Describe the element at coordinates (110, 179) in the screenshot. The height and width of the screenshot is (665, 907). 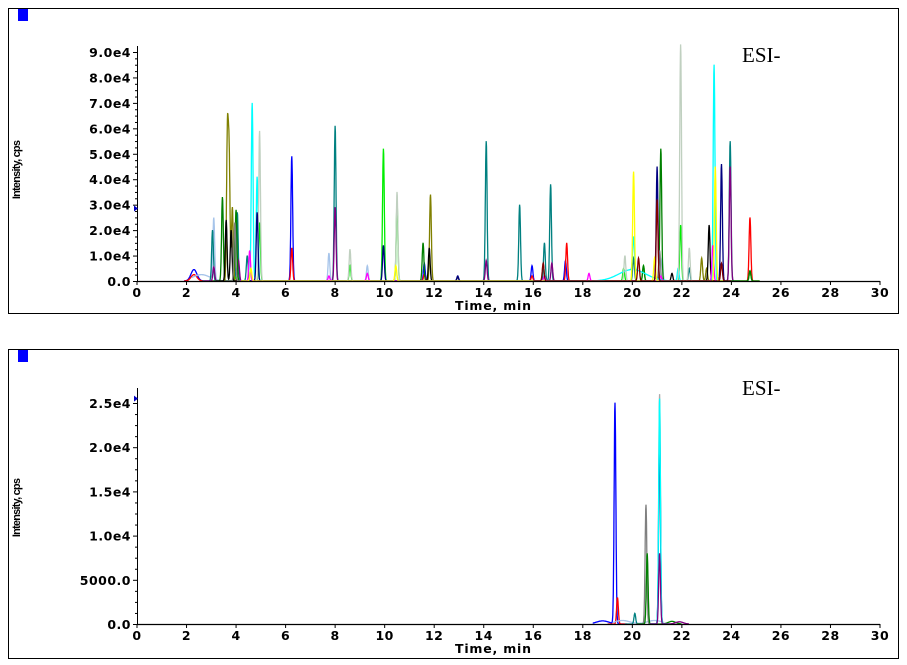
I see `y-tick-label: 4.0e4` at that location.